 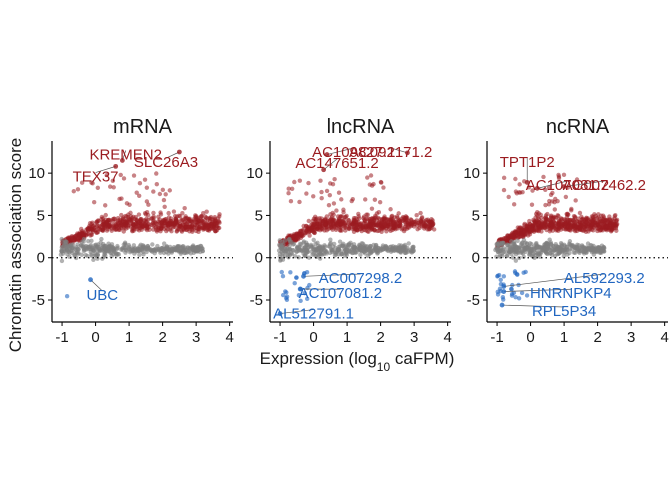 I want to click on x-tick-label: 1, so click(x=564, y=337).